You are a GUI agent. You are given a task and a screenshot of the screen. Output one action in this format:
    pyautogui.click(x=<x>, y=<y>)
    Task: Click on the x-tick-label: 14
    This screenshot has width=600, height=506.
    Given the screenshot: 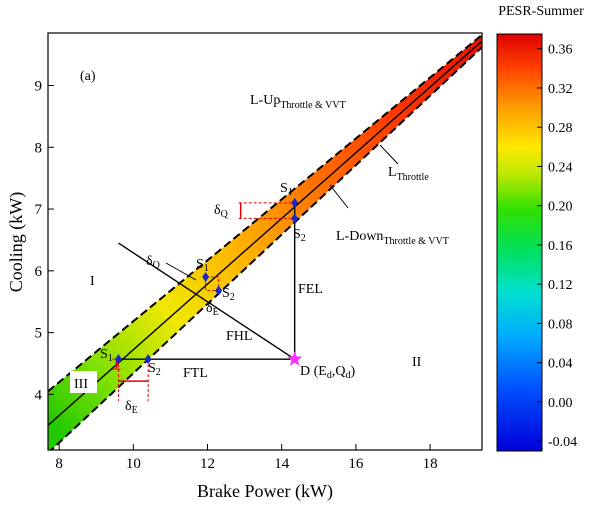 What is the action you would take?
    pyautogui.click(x=282, y=464)
    